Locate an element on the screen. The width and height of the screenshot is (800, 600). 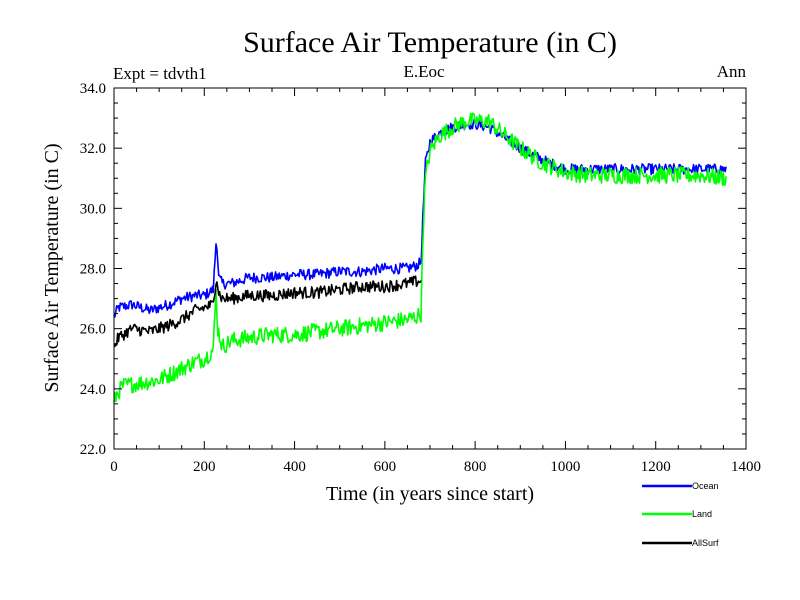
y-tick-label: 30.0 is located at coordinates (93, 209).